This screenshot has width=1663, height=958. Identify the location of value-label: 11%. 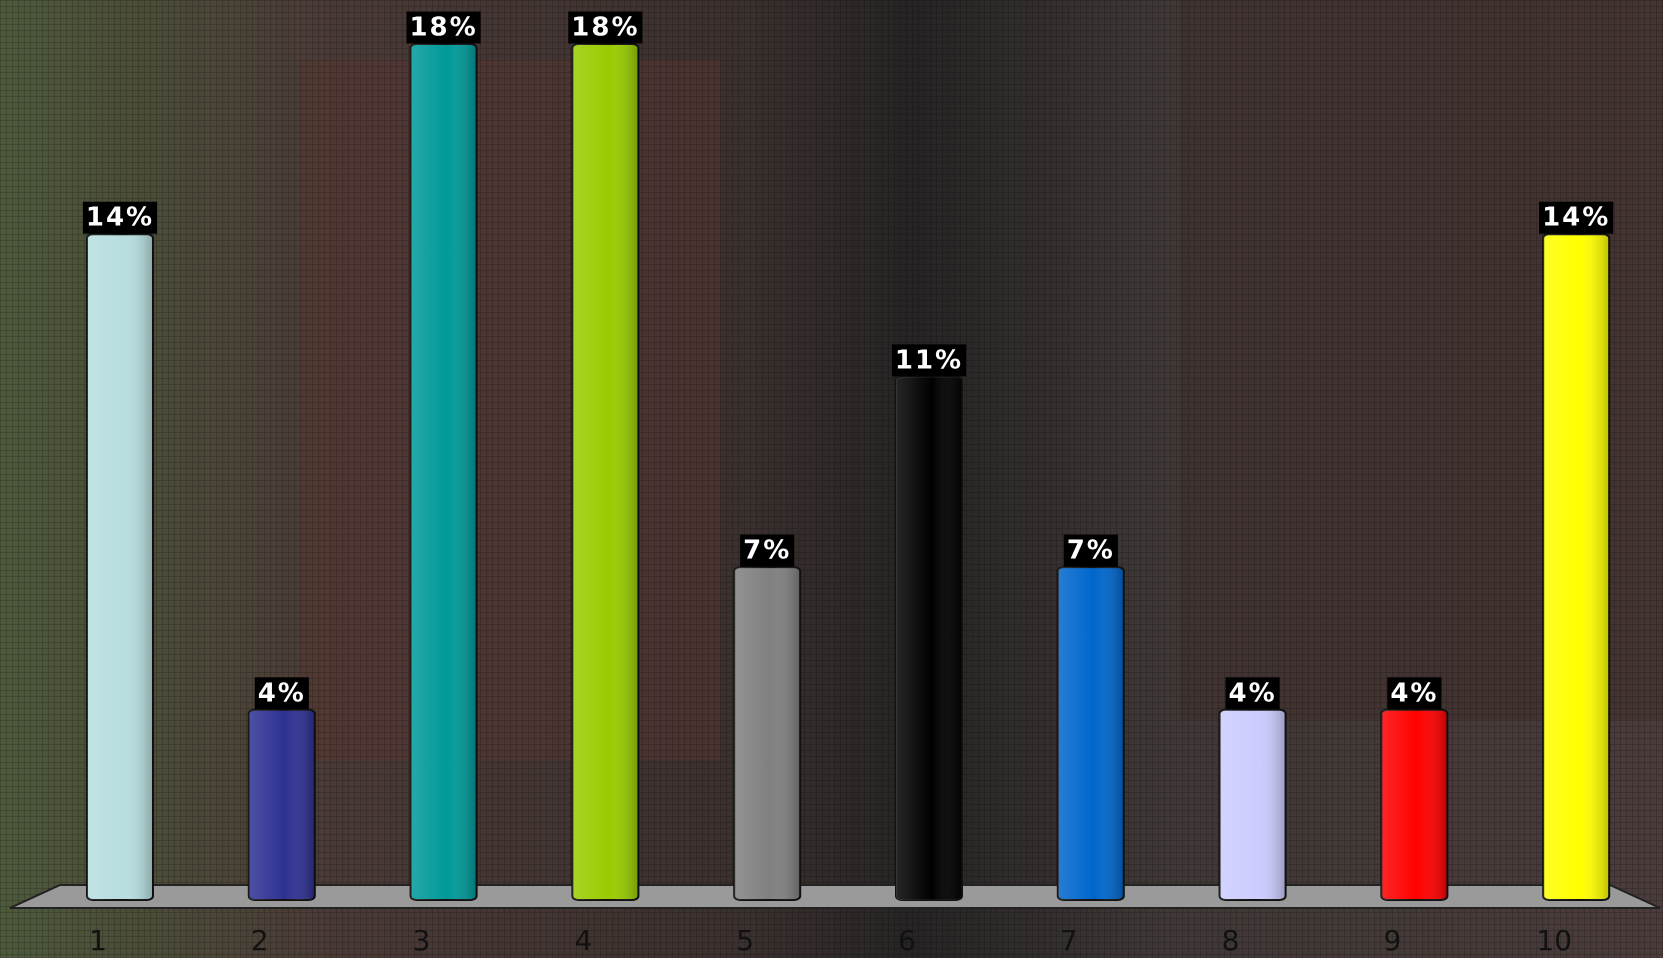
(929, 360).